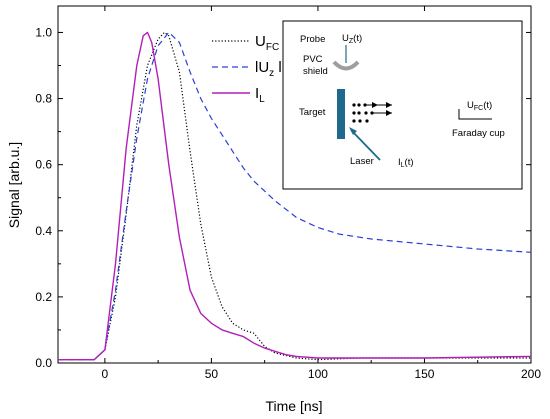 The height and width of the screenshot is (419, 550). Describe the element at coordinates (399, 162) in the screenshot. I see `inset-il-main: I` at that location.